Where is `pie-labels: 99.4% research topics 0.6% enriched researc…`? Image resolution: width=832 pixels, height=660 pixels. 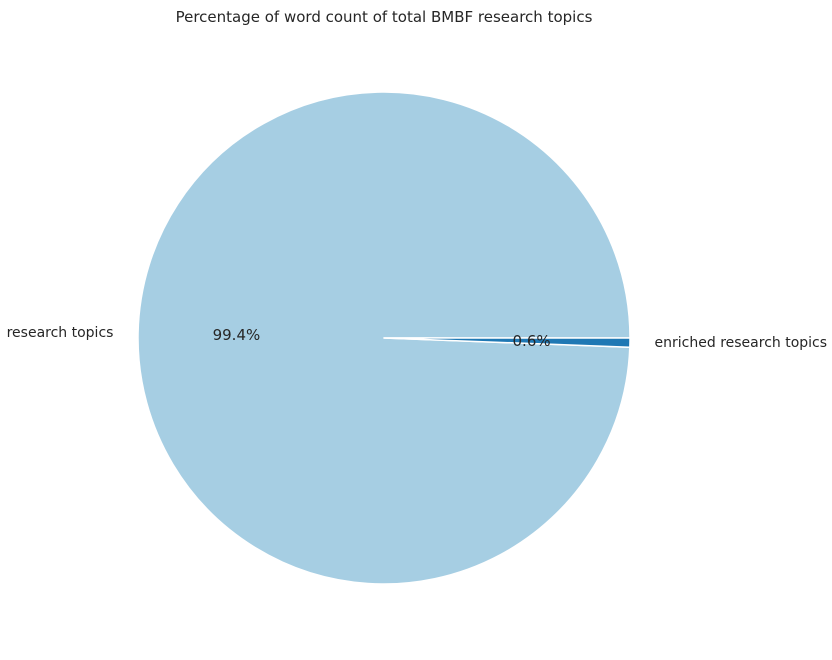 pie-labels: 99.4% research topics 0.6% enriched researc… is located at coordinates (417, 338).